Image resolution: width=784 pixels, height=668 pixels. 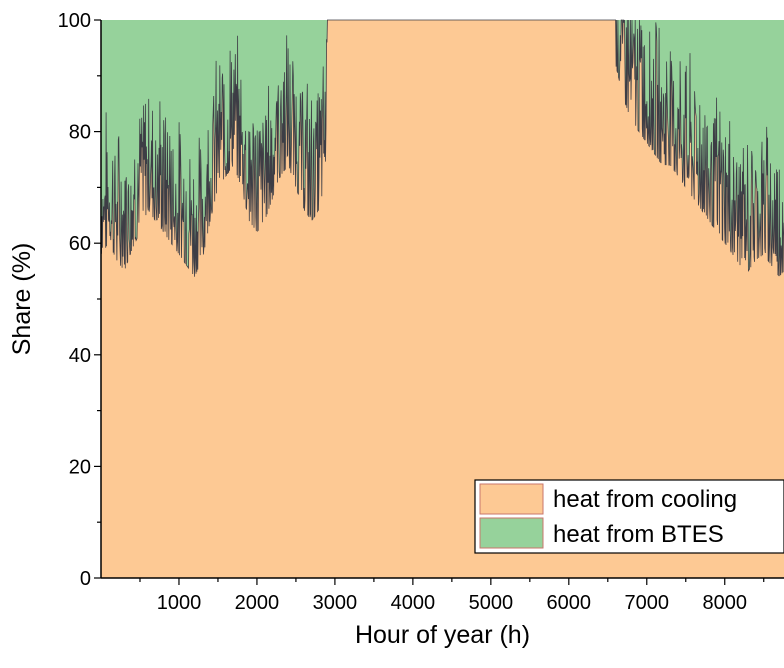 What do you see at coordinates (645, 499) in the screenshot?
I see `legend-label-heat-from-cooling: heat from cooling` at bounding box center [645, 499].